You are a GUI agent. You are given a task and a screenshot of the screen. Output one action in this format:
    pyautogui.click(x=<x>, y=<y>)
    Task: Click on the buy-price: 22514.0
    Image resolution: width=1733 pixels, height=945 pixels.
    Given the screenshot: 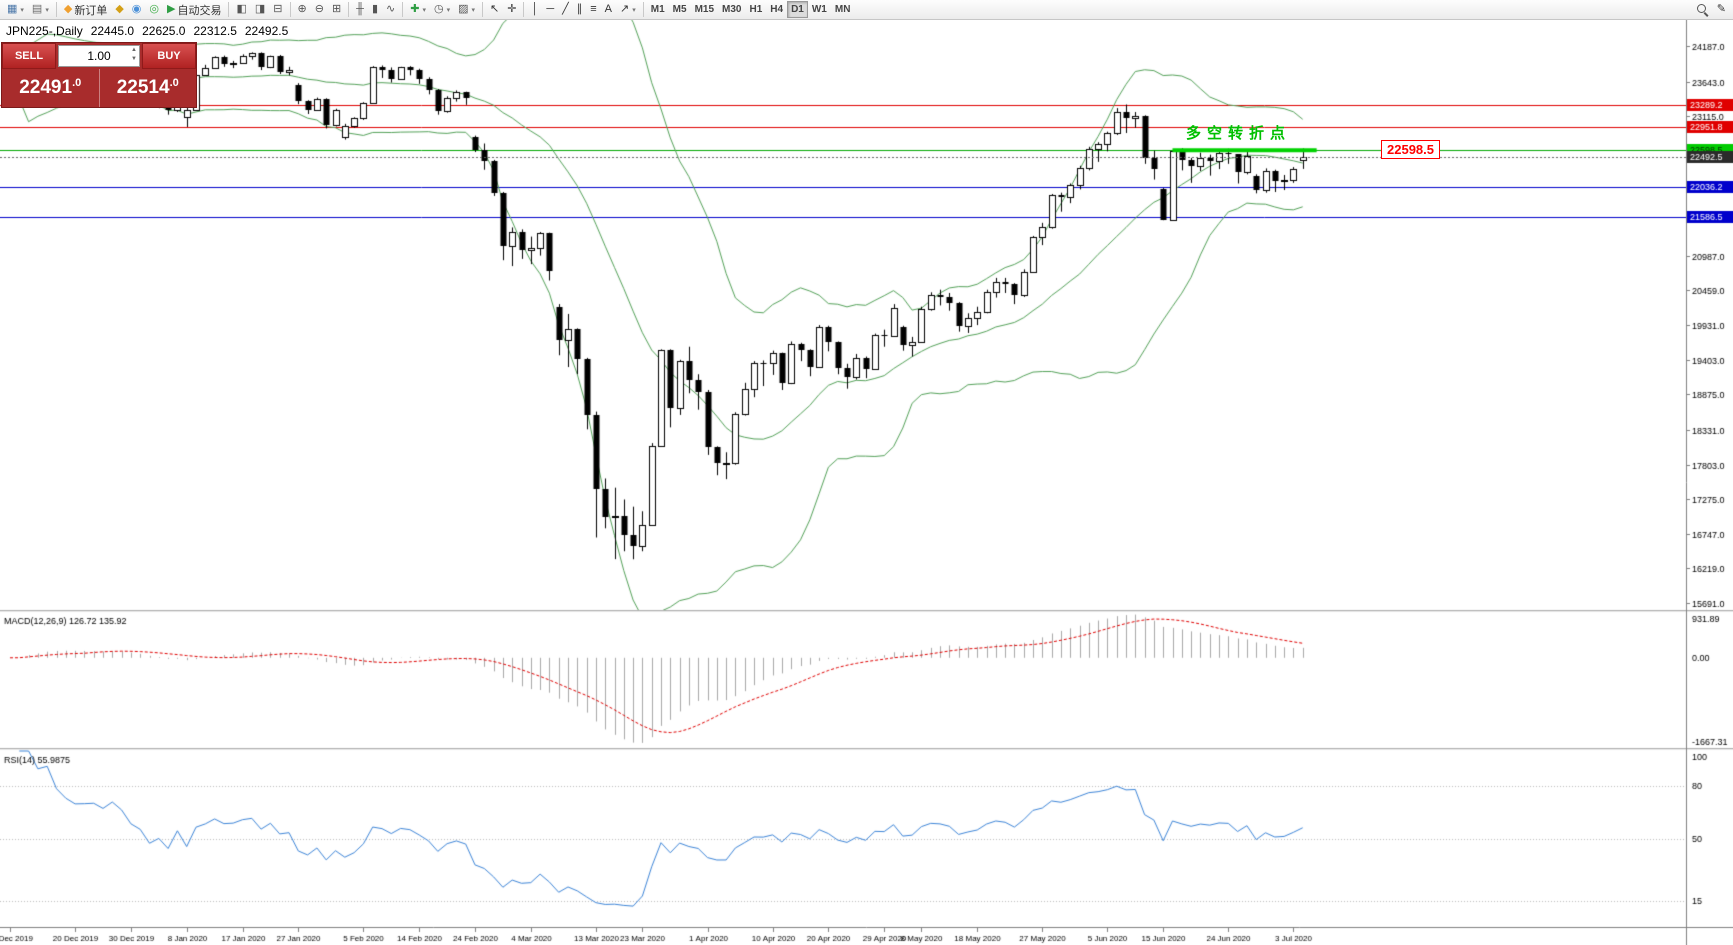 What is the action you would take?
    pyautogui.click(x=147, y=87)
    